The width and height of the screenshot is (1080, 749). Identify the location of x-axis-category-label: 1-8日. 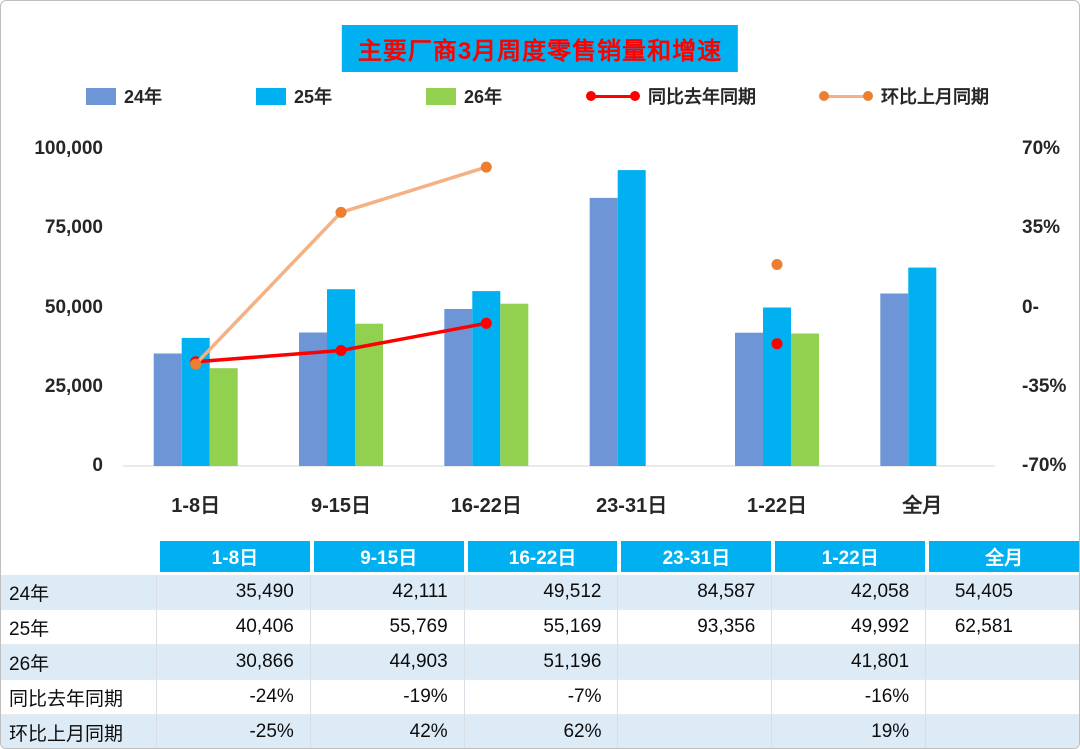
(196, 506).